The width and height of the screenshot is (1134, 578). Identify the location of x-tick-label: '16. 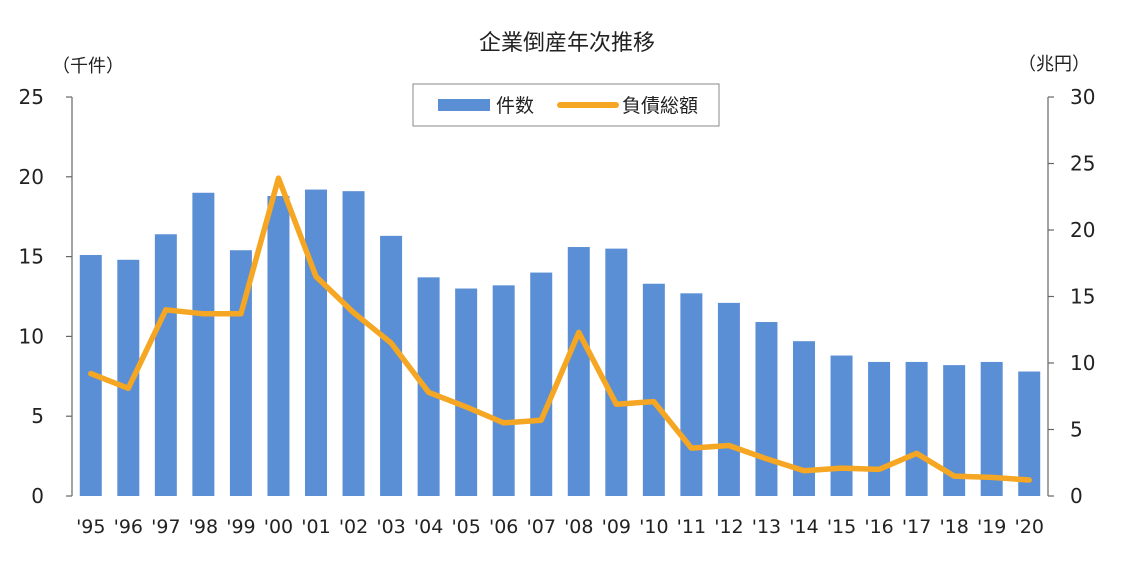
(878, 527).